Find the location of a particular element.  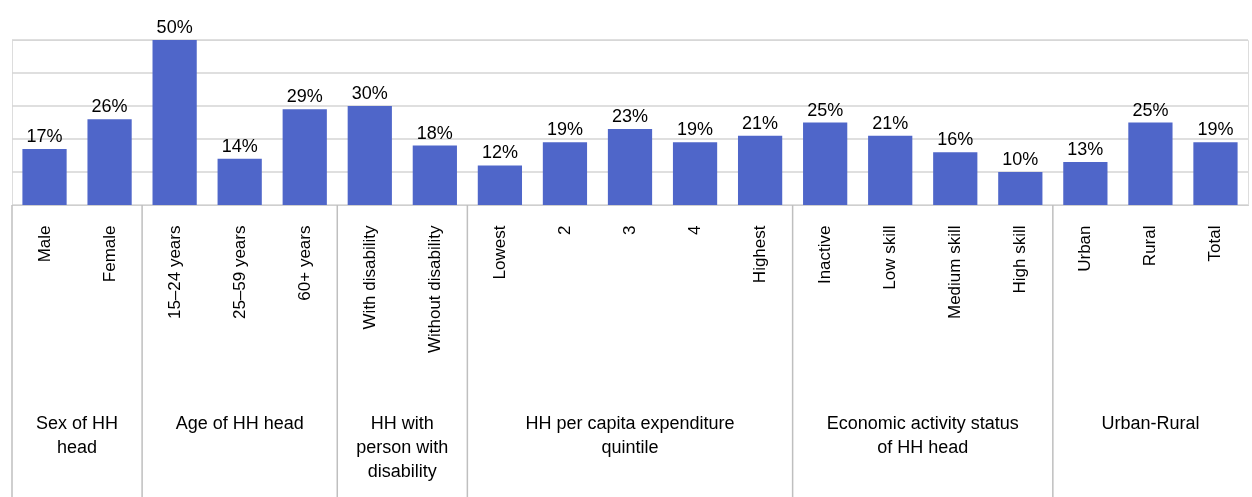

data-label: 18% is located at coordinates (434, 132).